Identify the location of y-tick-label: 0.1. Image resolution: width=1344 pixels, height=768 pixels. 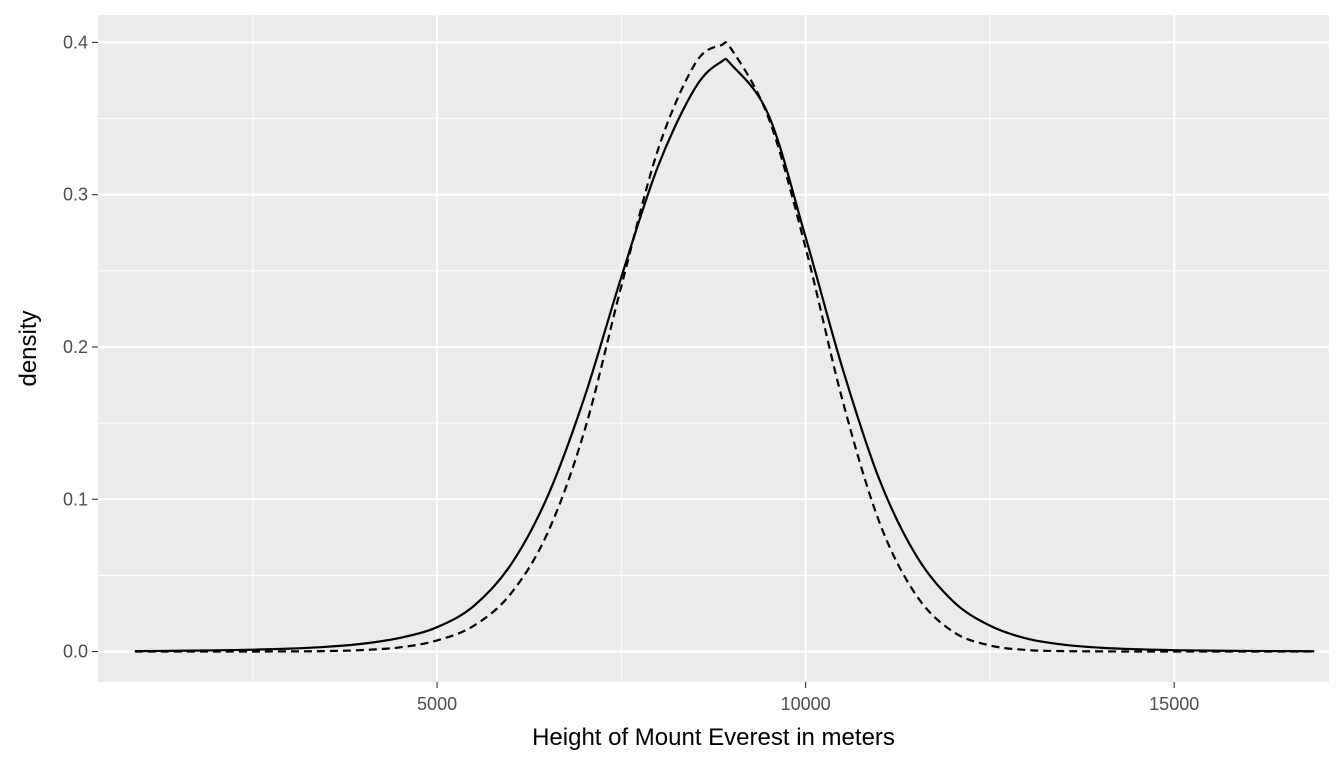
(75, 499).